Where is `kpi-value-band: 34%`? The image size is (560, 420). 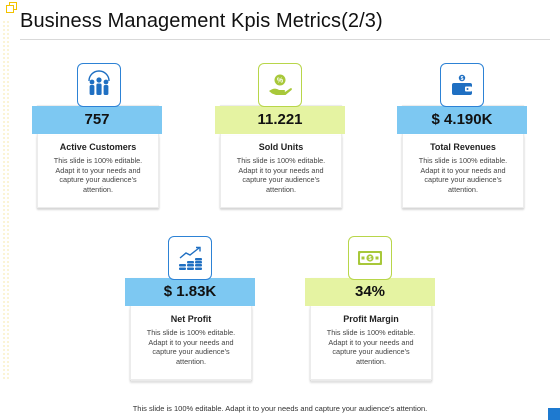
kpi-value-band: 34% is located at coordinates (370, 292).